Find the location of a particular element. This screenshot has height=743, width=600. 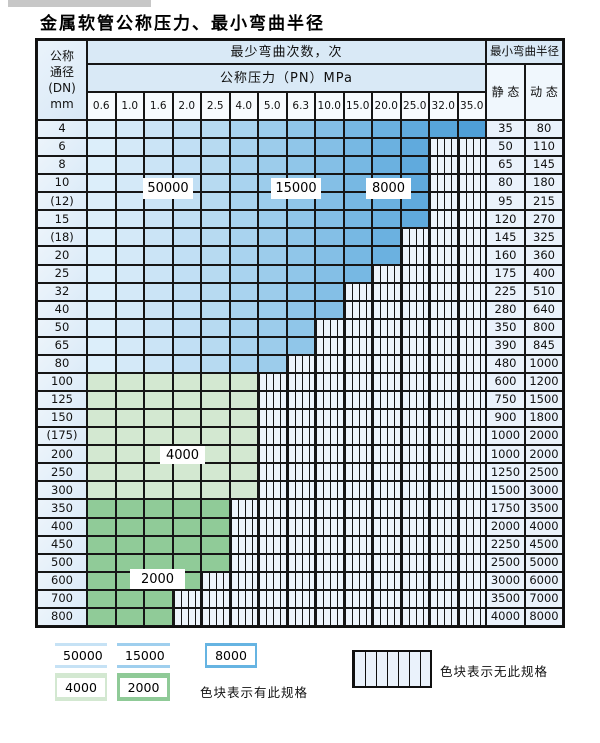

pressure-column-header: 2.0 is located at coordinates (186, 106).